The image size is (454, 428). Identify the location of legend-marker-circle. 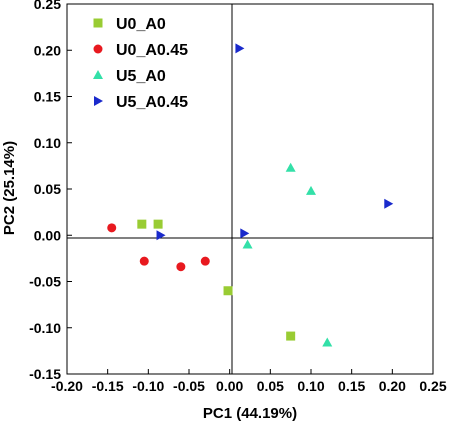
(98, 49).